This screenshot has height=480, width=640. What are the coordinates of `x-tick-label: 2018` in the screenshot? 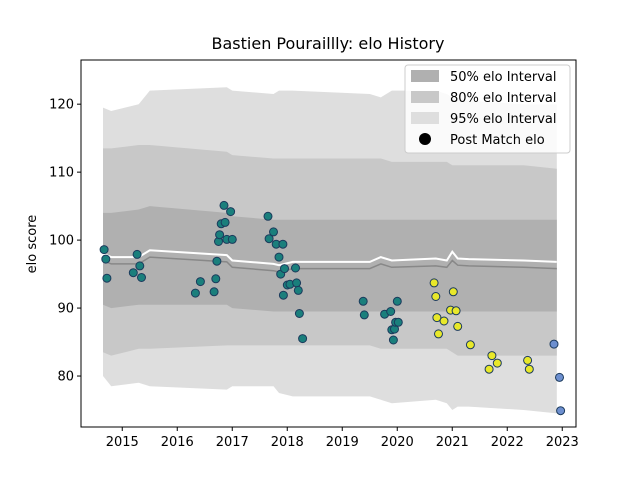 It's located at (287, 442).